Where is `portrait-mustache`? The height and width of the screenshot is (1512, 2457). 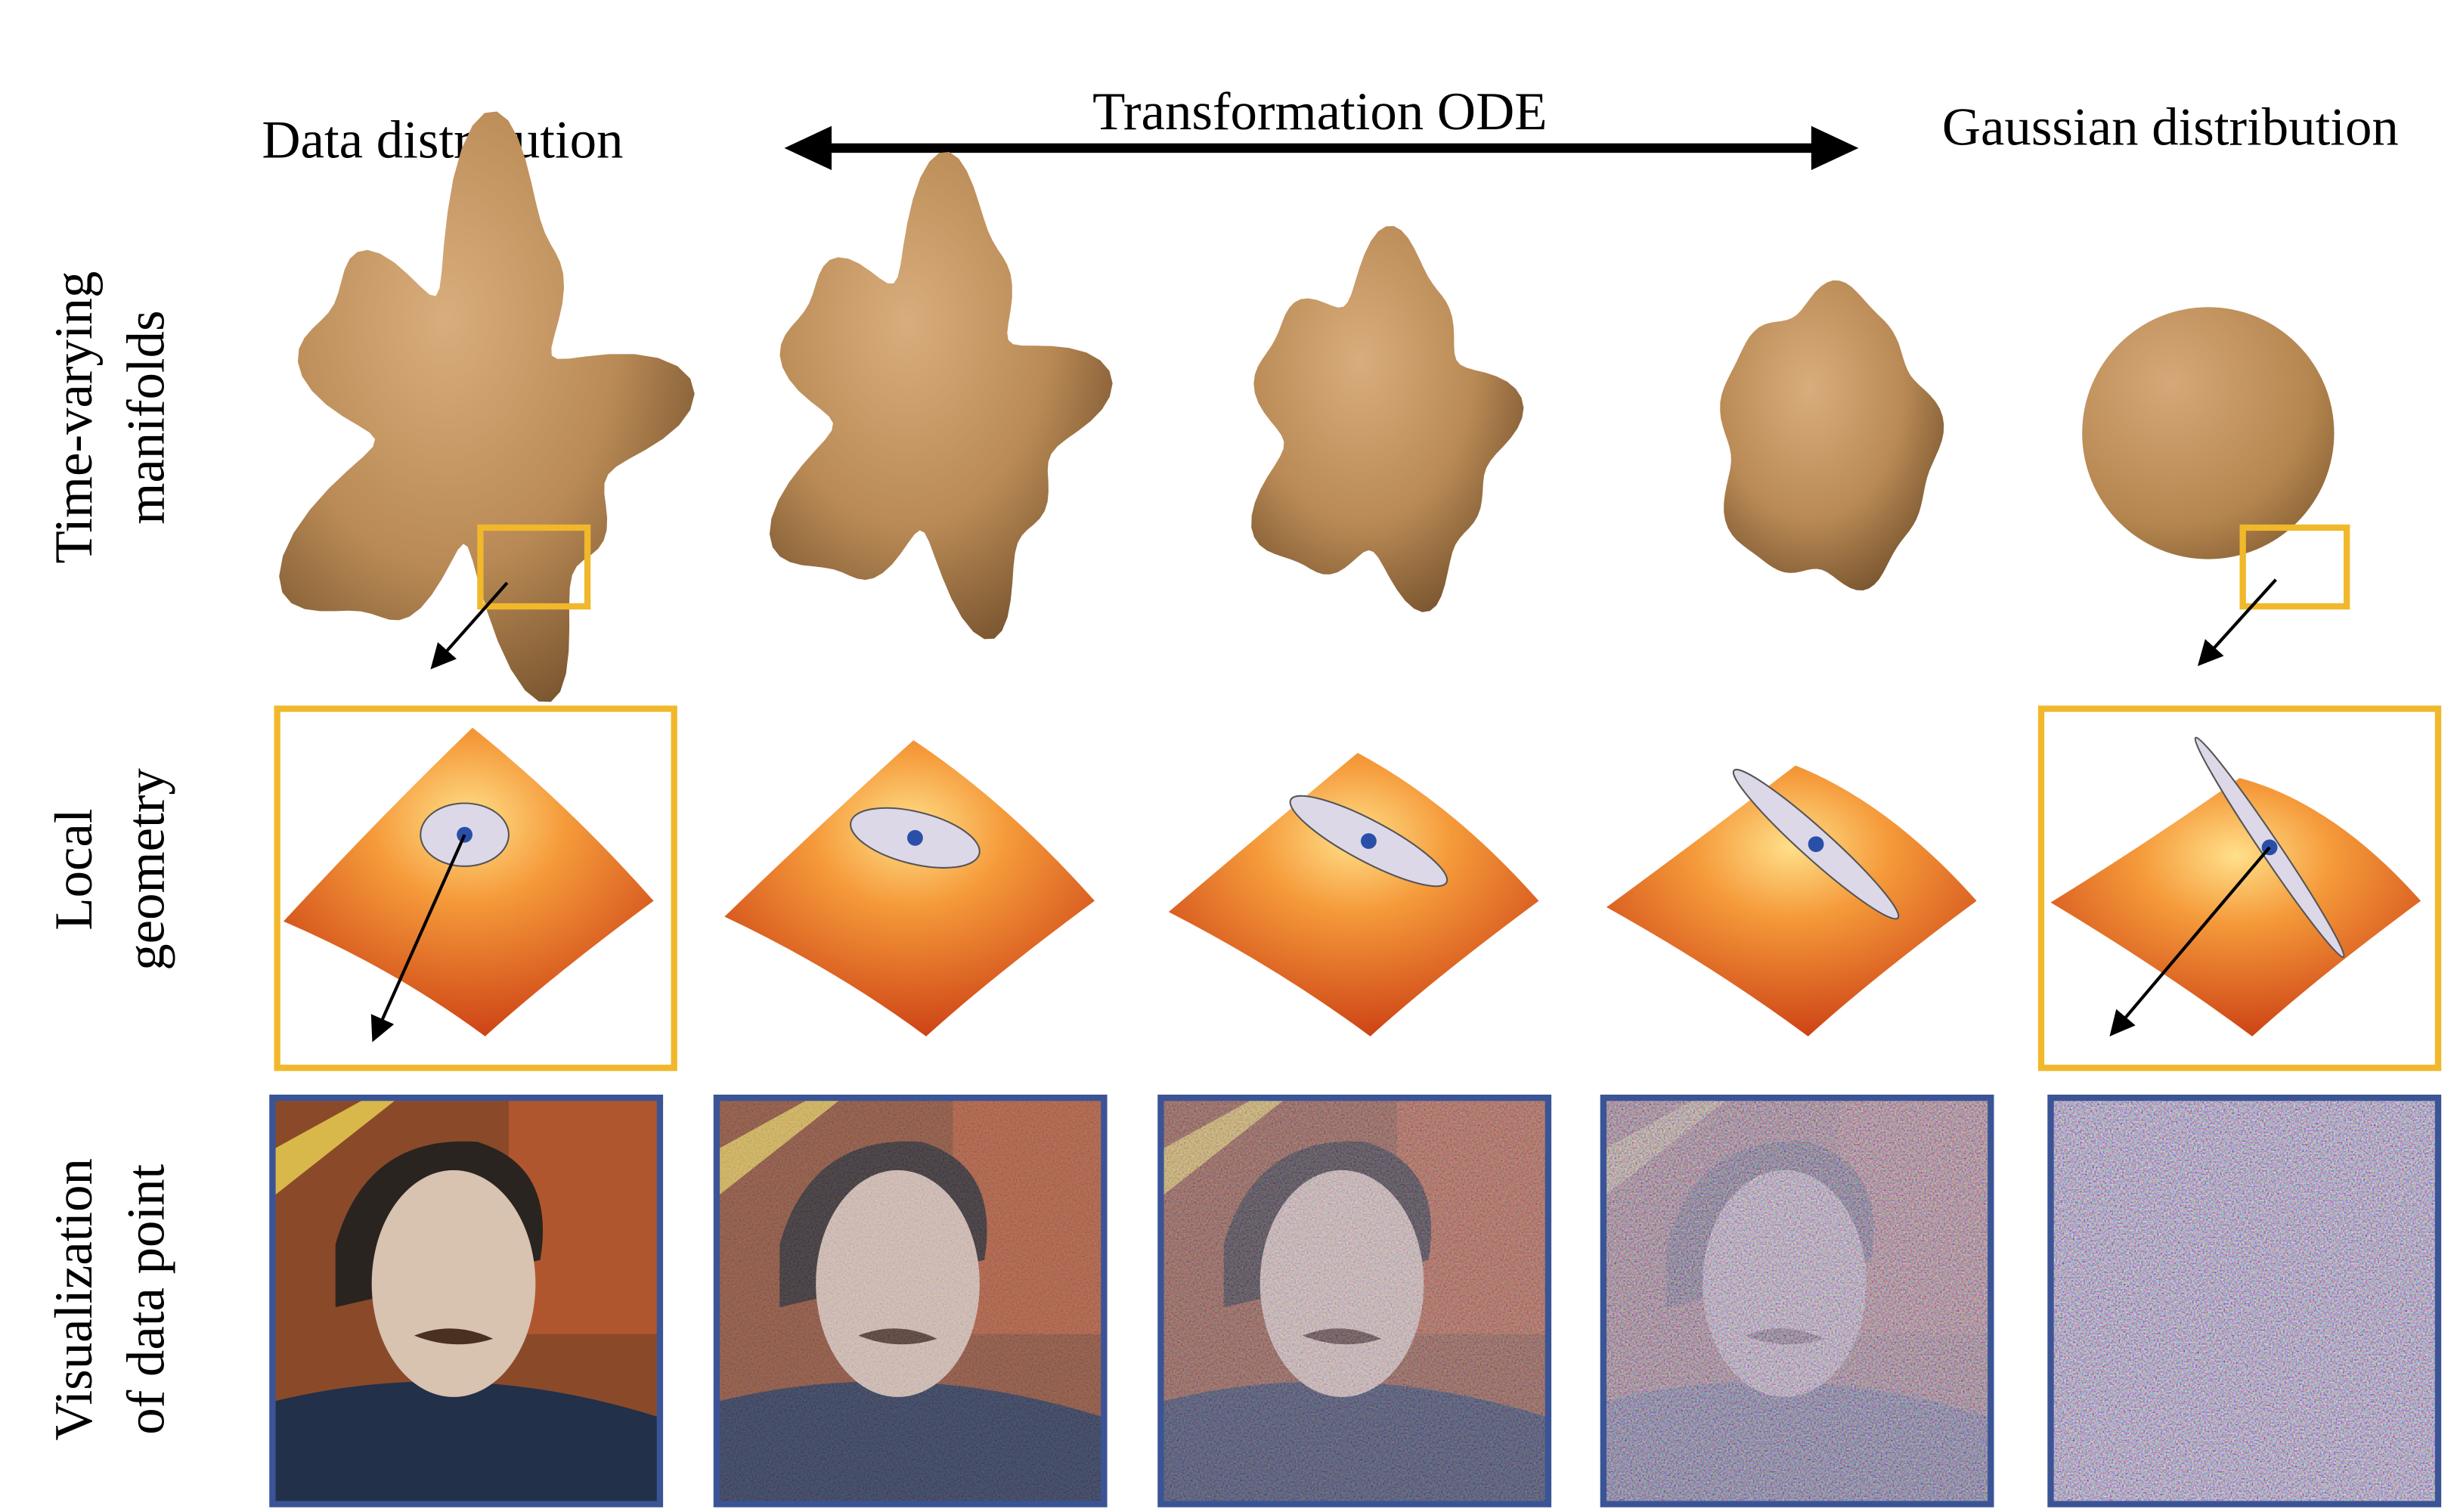 portrait-mustache is located at coordinates (454, 1336).